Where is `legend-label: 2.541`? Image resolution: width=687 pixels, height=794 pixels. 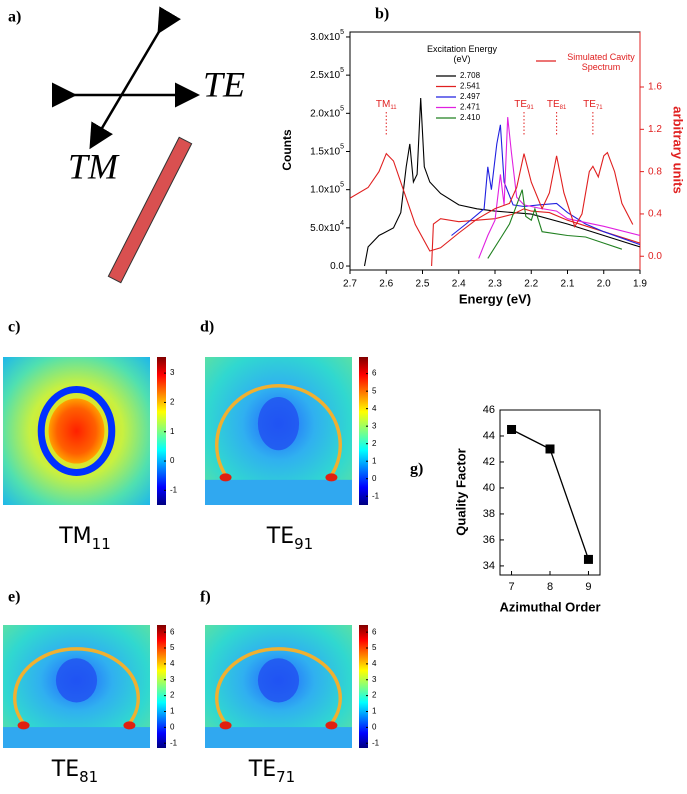 legend-label: 2.541 is located at coordinates (470, 86).